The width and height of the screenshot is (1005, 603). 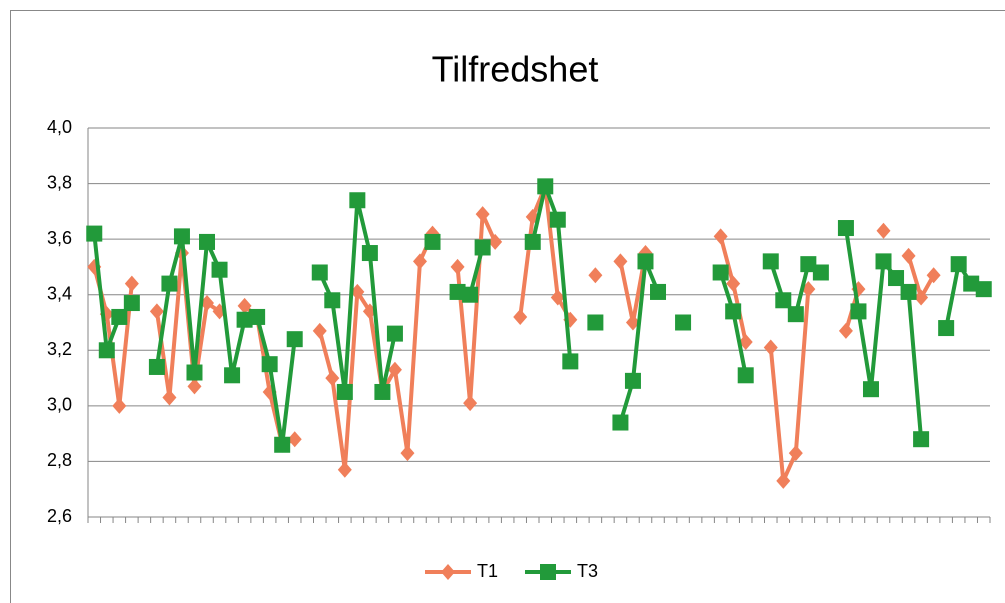 What do you see at coordinates (59, 460) in the screenshot?
I see `y-tick-label: 2,8` at bounding box center [59, 460].